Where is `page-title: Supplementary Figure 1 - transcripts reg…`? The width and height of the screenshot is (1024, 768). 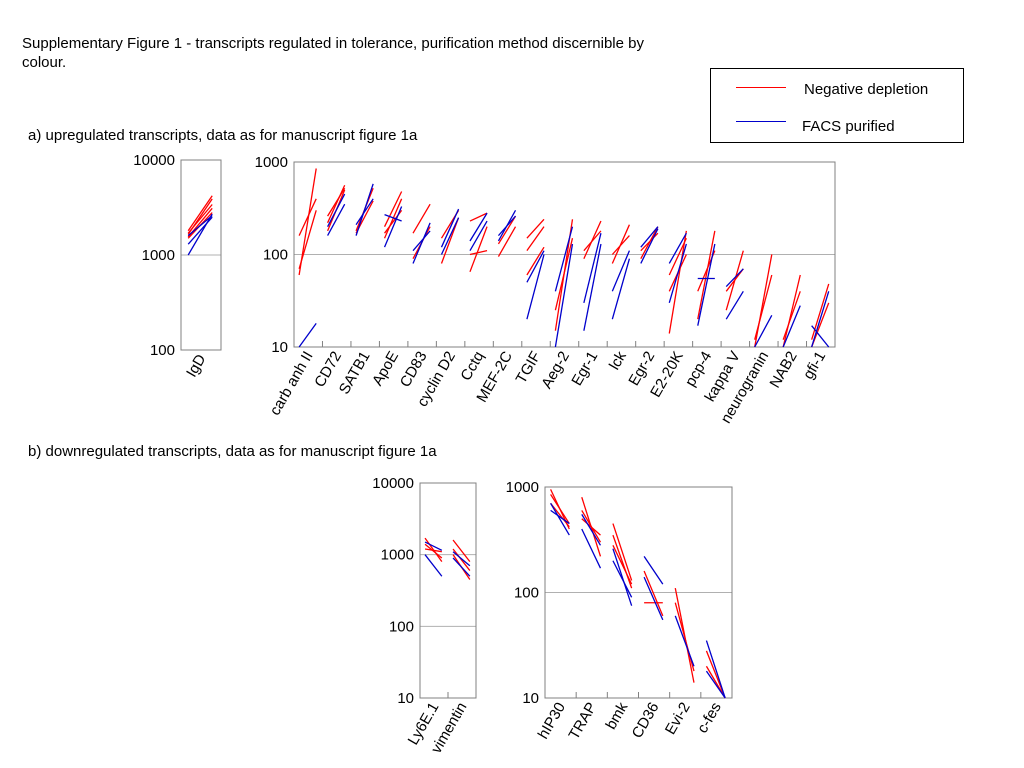 page-title: Supplementary Figure 1 - transcripts reg… is located at coordinates (333, 53).